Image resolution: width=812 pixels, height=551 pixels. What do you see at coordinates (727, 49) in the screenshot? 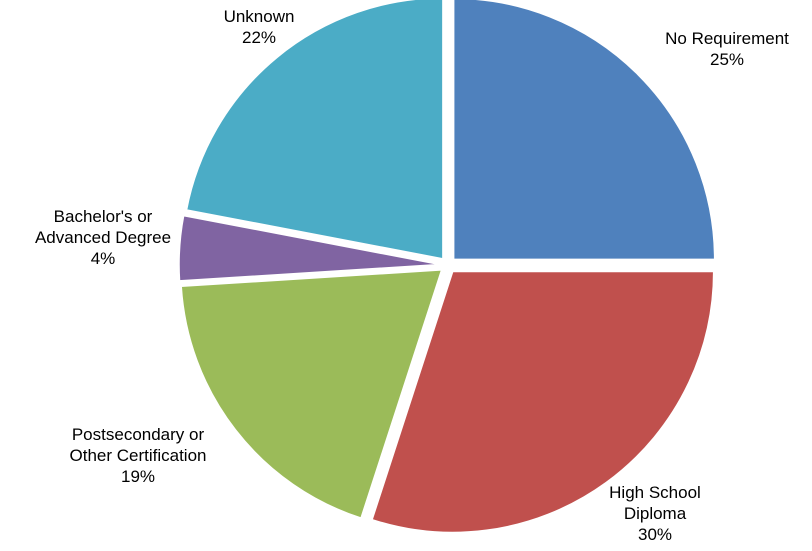
I see `slice-label-0: No Requirement 25%` at bounding box center [727, 49].